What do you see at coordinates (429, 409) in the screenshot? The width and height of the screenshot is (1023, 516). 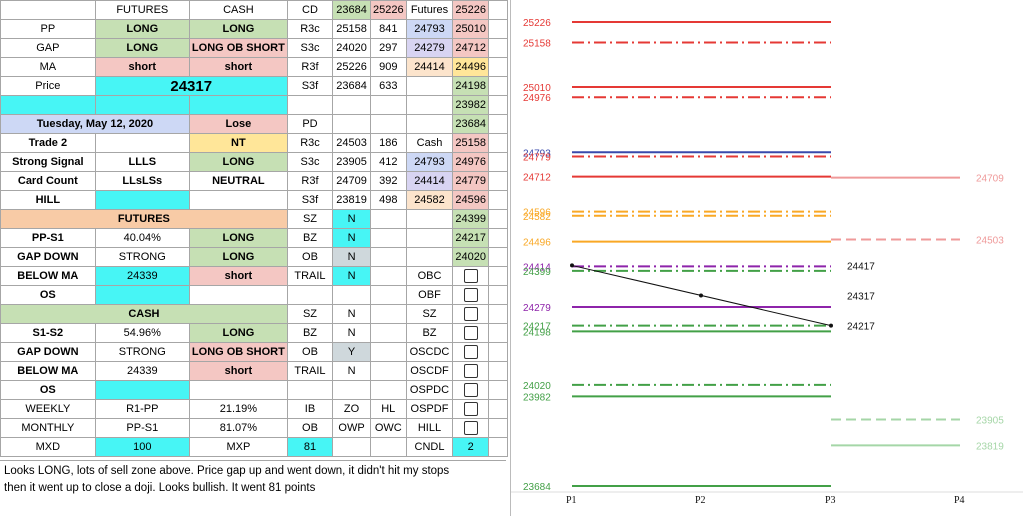 I see `cell: OSPDF` at bounding box center [429, 409].